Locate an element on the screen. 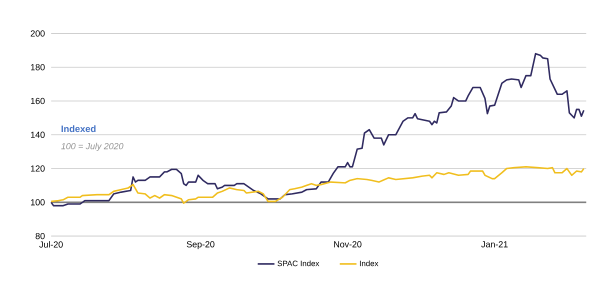 The image size is (599, 302). annotation: Indexed is located at coordinates (79, 128).